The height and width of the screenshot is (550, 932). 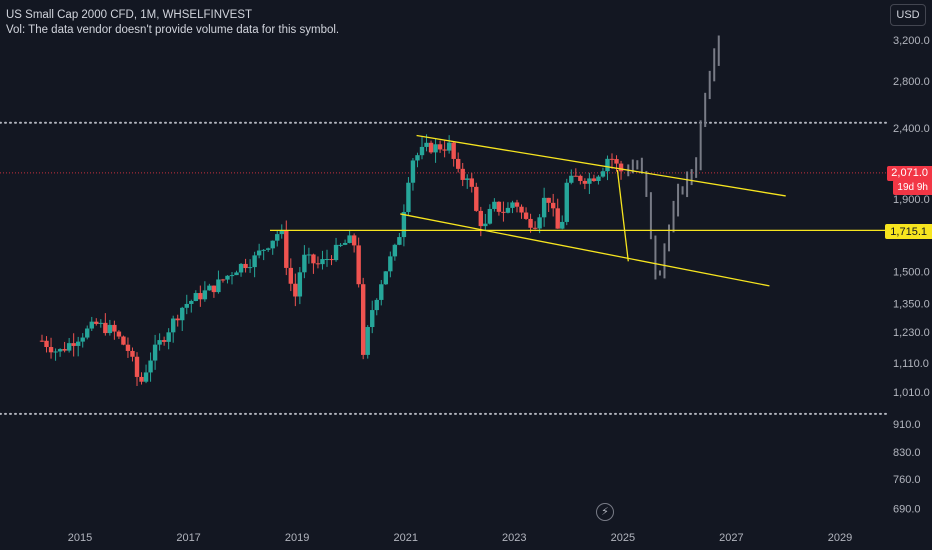 I want to click on trend-line, so click(x=601, y=165).